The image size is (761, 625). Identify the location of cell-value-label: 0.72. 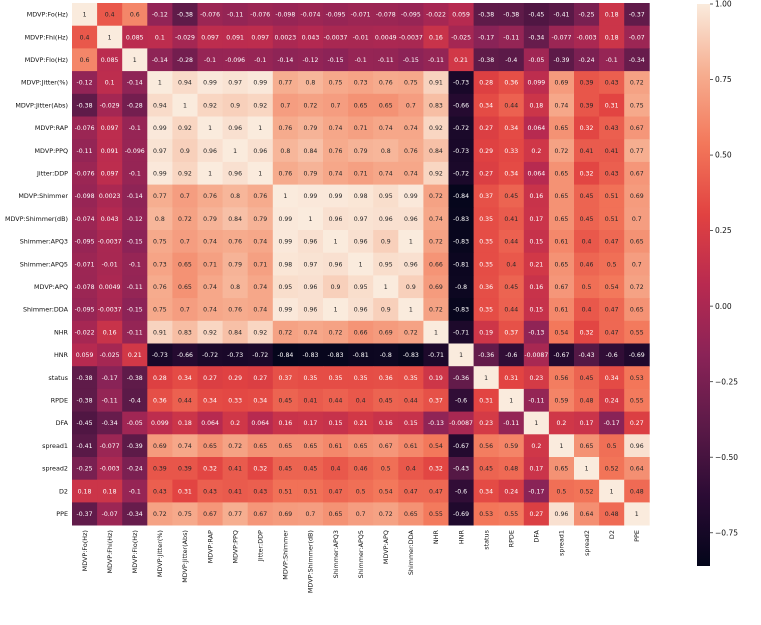
(185, 219).